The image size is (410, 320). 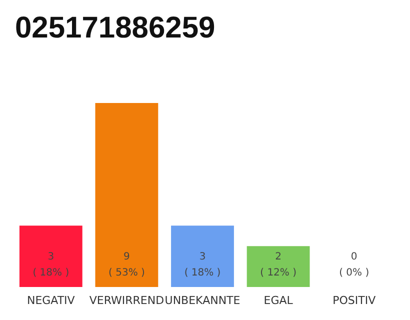 I want to click on chart-title: 025171886259, so click(x=115, y=28).